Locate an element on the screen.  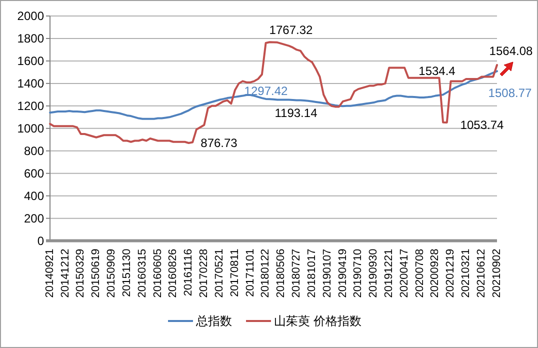
x-tick-label: 20150619 is located at coordinates (96, 273).